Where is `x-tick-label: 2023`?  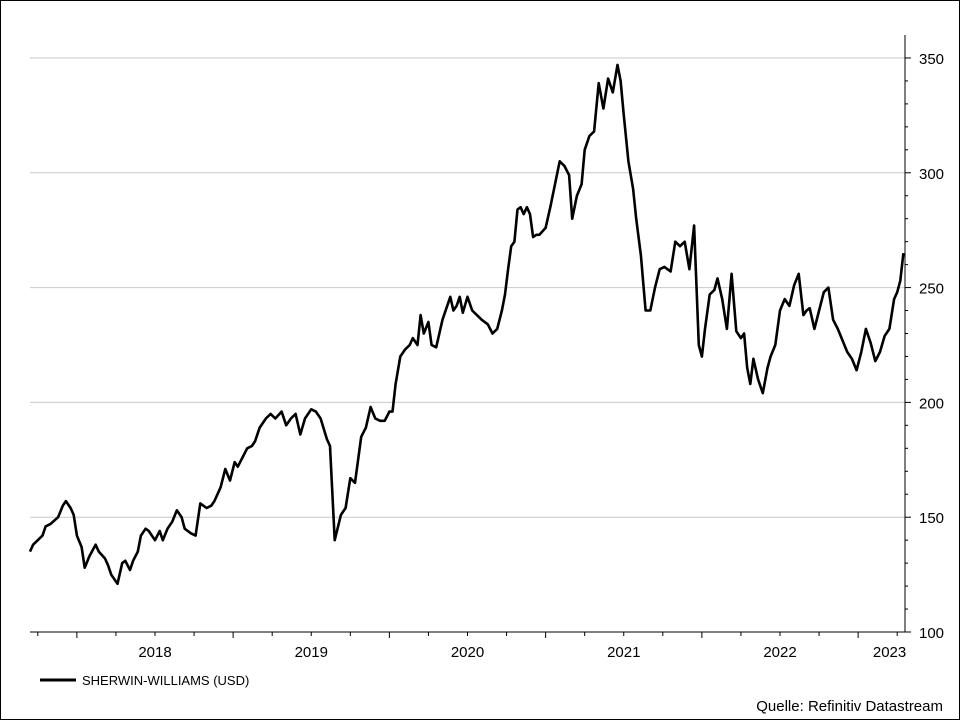
x-tick-label: 2023 is located at coordinates (889, 652).